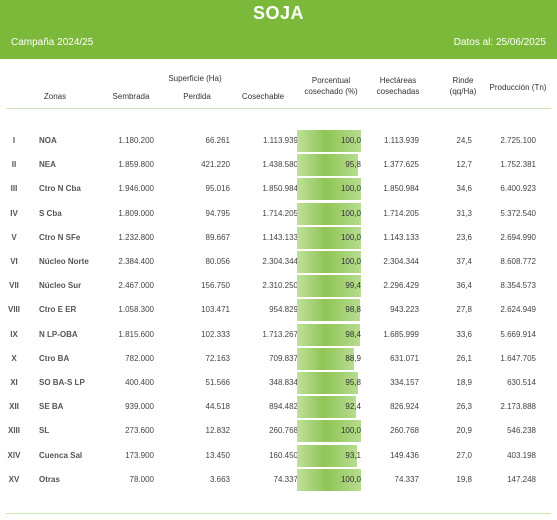 This screenshot has width=557, height=520. Describe the element at coordinates (60, 237) in the screenshot. I see `zone-name: Ctro N SFe` at that location.